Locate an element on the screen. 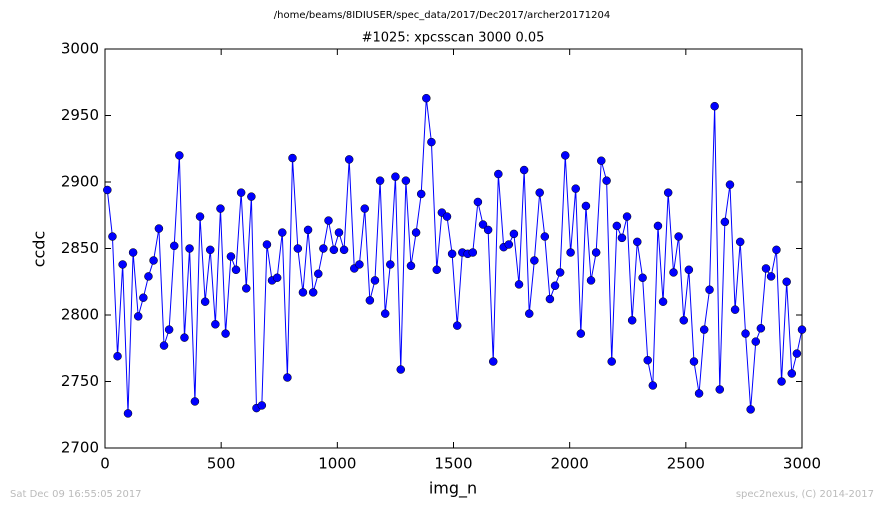  y-tick-label: 2750 is located at coordinates (80, 381).